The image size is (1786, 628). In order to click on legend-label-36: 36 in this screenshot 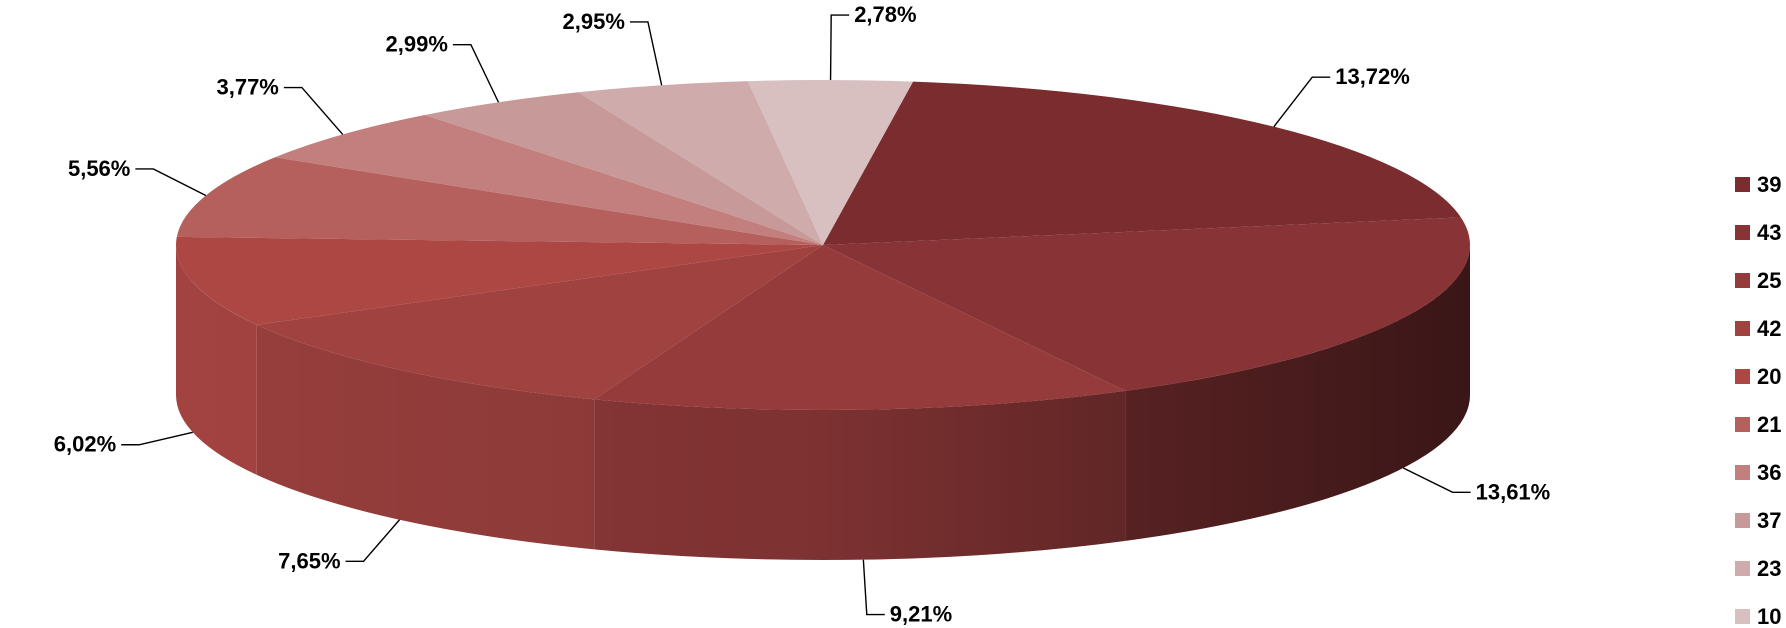, I will do `click(1769, 472)`.